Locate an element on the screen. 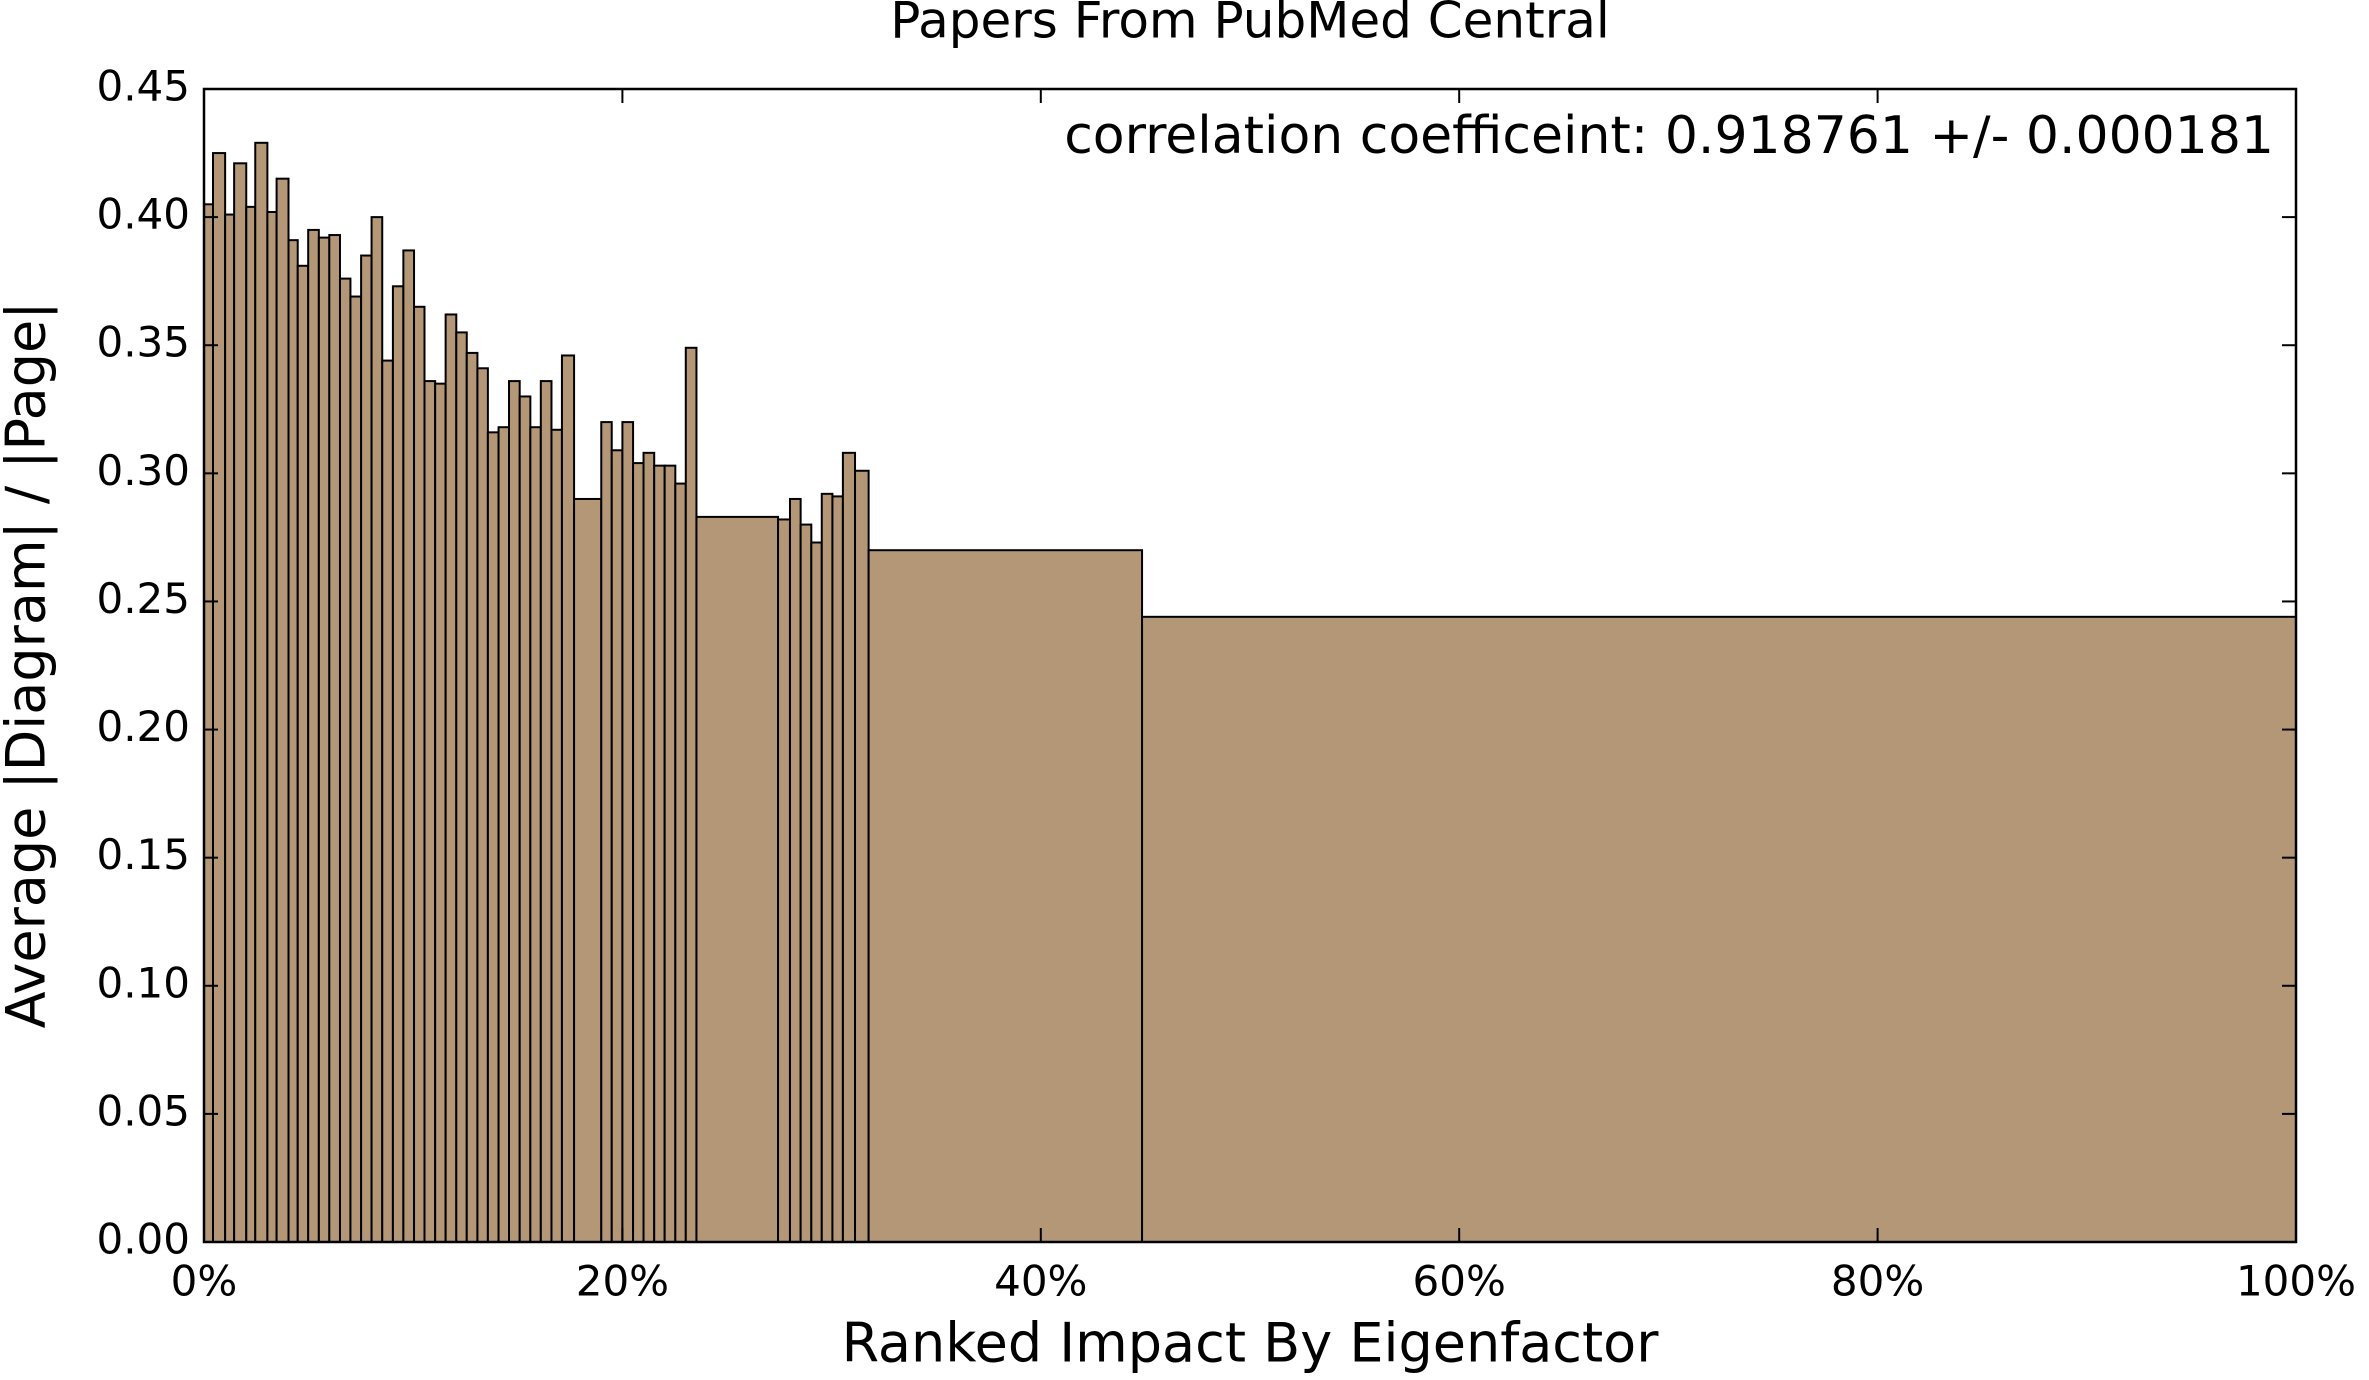 This screenshot has height=1380, width=2369. y-tick-label: 0.25 is located at coordinates (143, 598).